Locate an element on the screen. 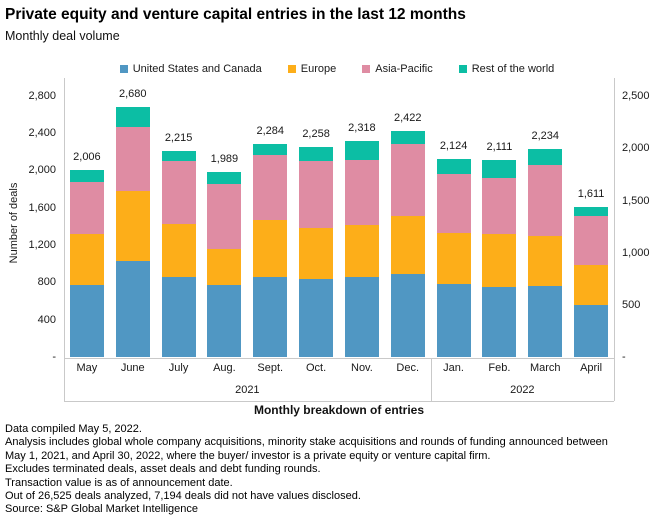 This screenshot has width=660, height=530. axis-tick-left: 400 is located at coordinates (46, 319).